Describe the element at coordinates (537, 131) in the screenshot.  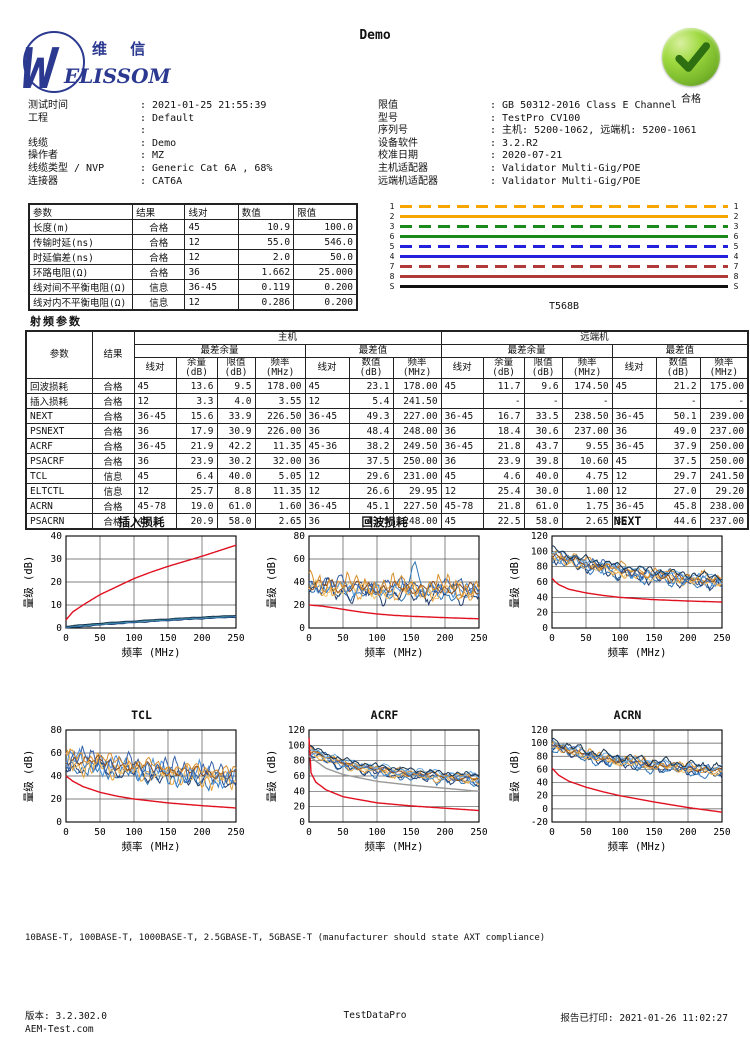
I see `info-row: 序列号: 主机: 5200-1062, 远端机: 5200-1061` at that location.